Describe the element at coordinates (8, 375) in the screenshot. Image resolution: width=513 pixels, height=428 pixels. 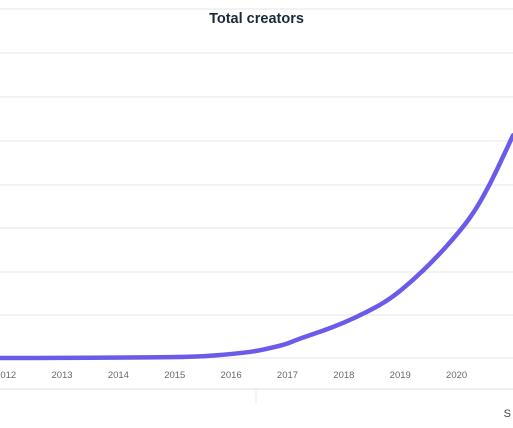
I see `x-tick-label-2012: 2012` at that location.